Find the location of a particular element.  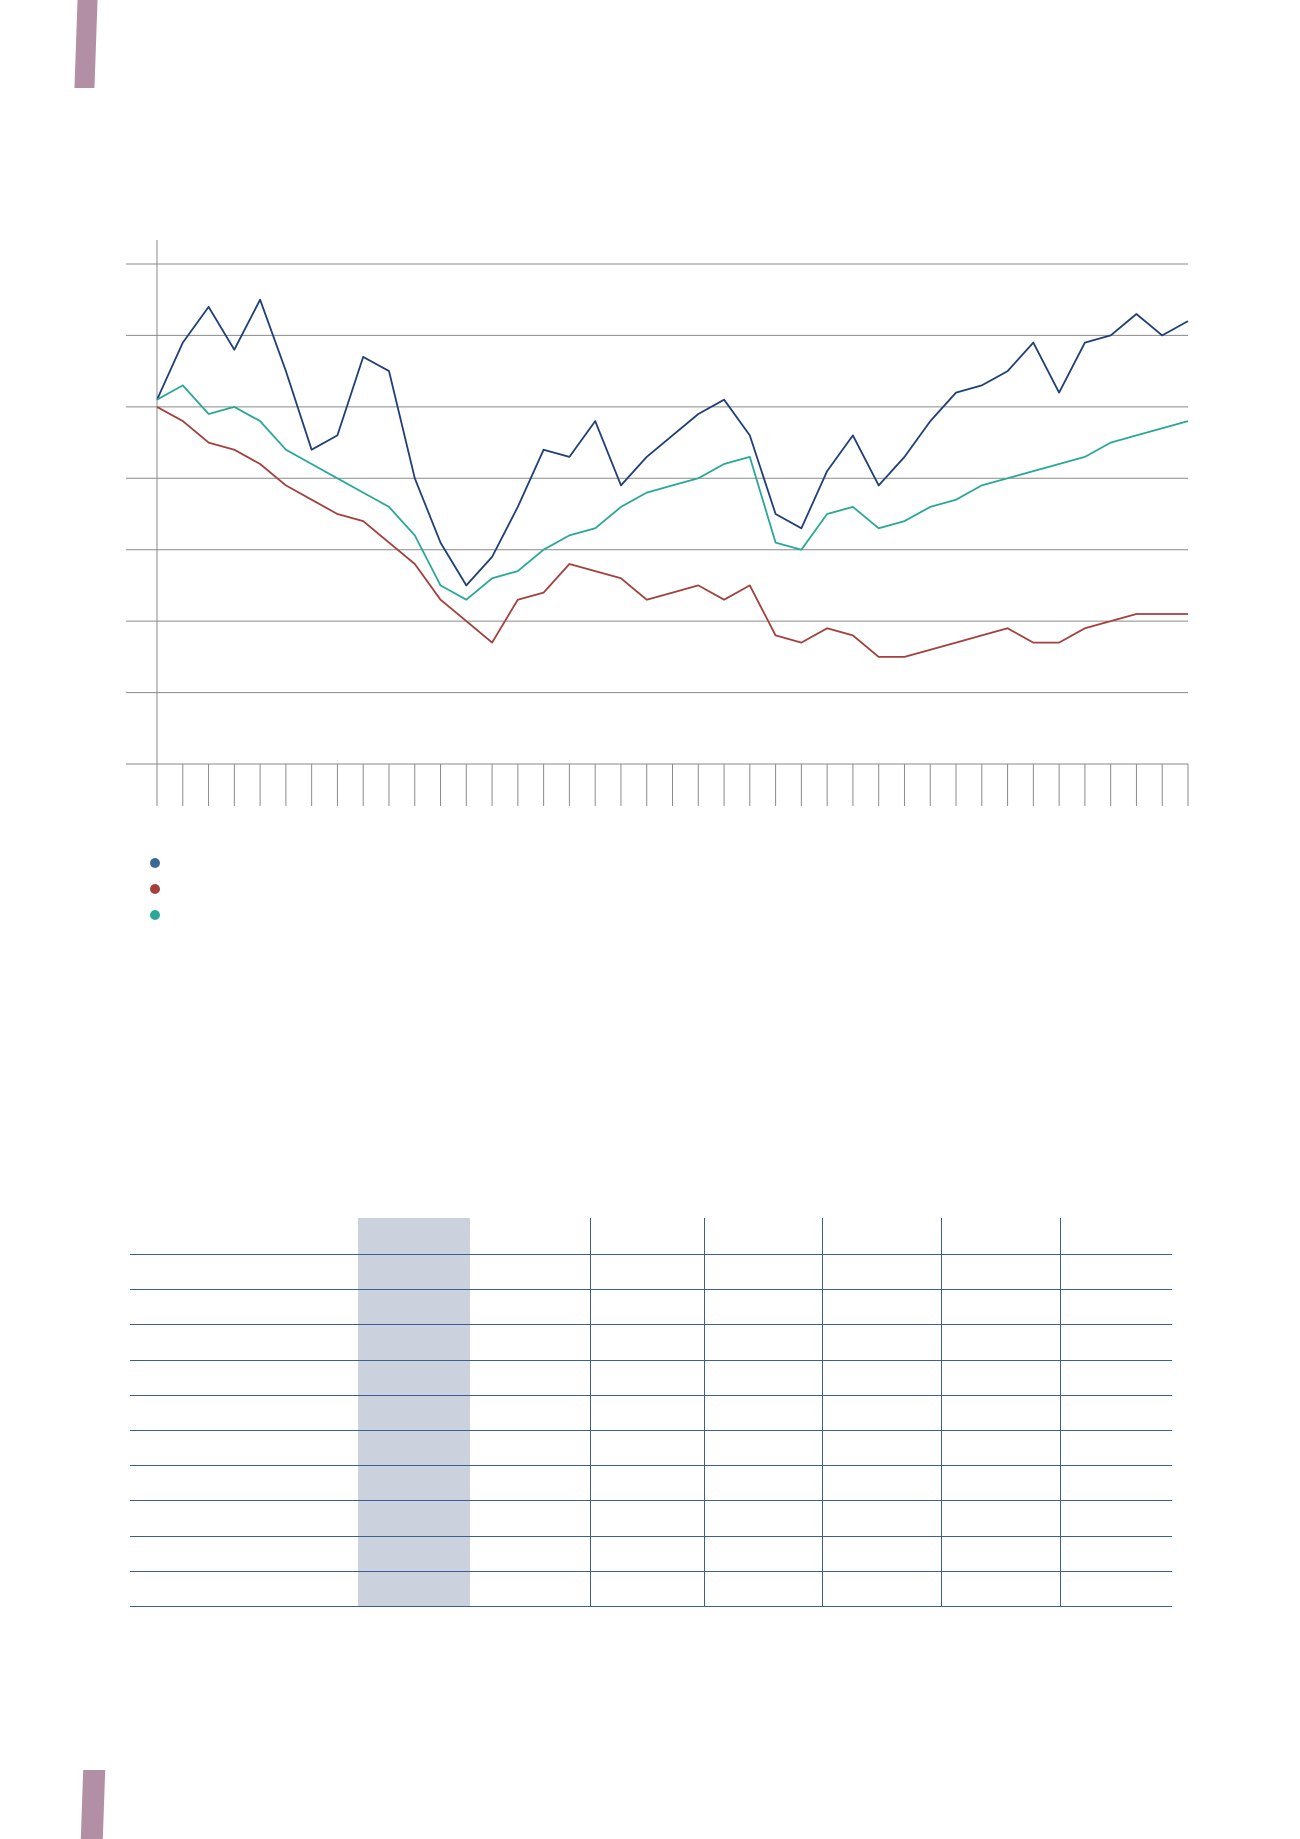

accent-bar-bottom is located at coordinates (93, 1804).